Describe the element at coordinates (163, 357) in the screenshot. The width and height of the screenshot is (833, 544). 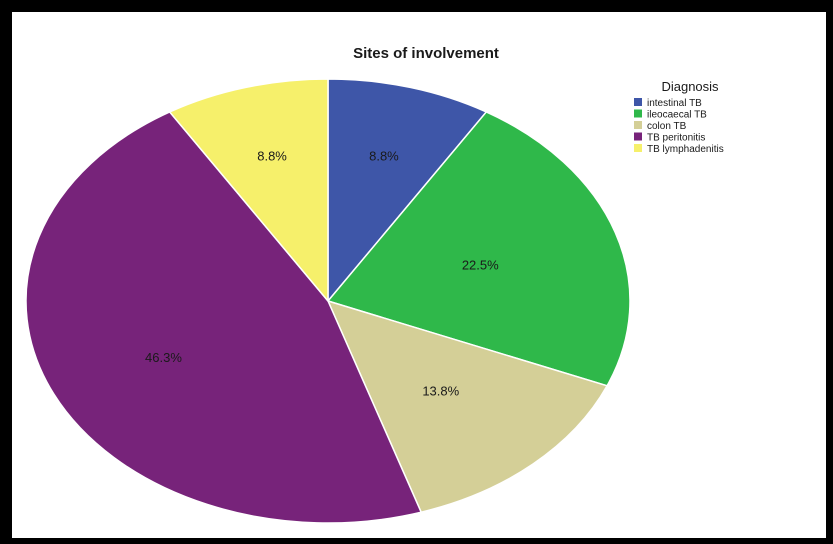
I see `pie-slice-label: 46.3%` at that location.